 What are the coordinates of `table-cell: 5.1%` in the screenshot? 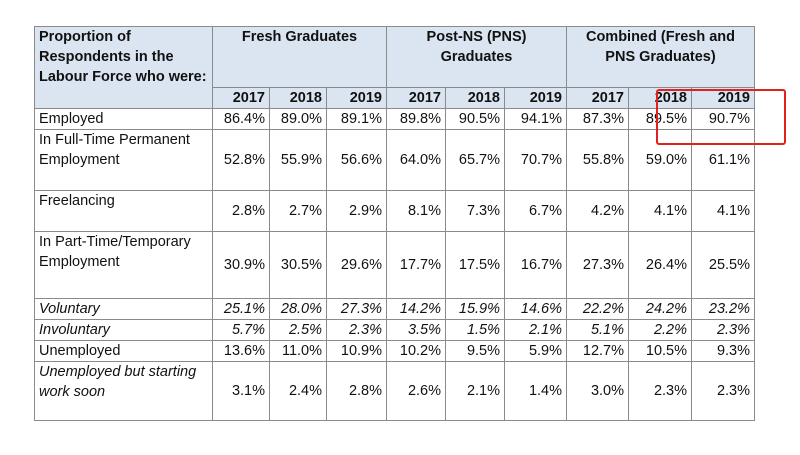 It's located at (597, 330).